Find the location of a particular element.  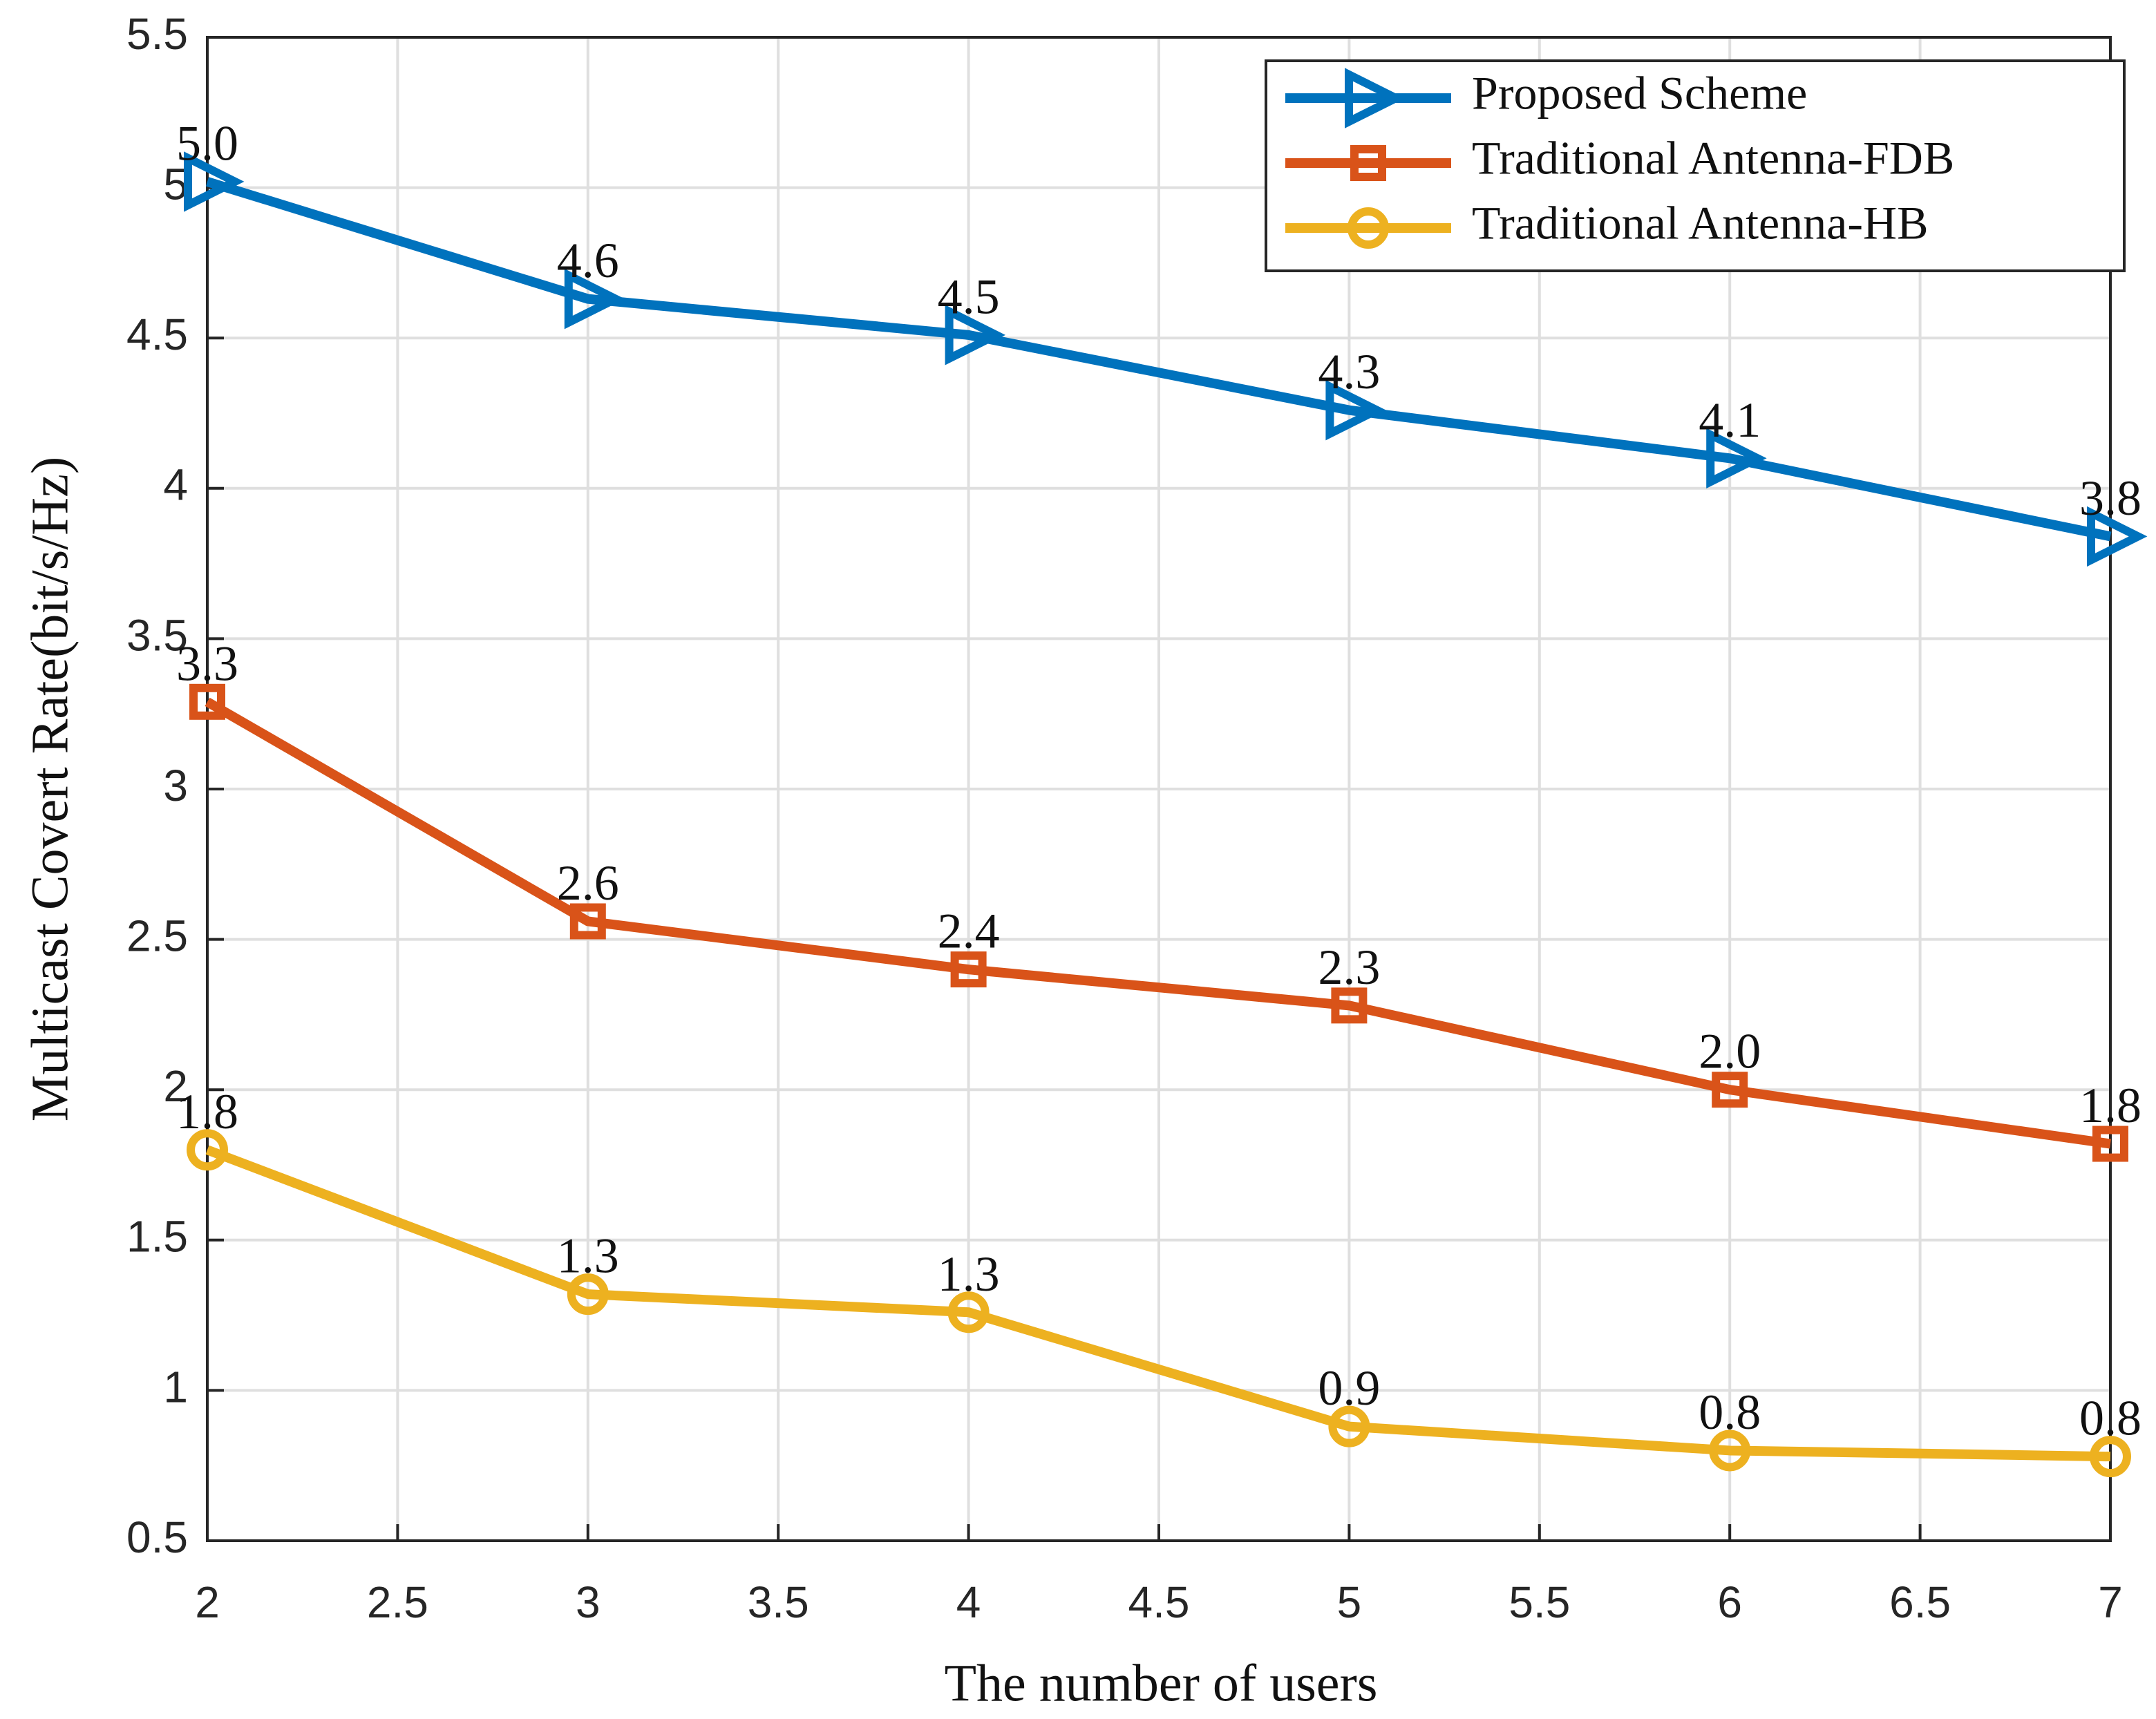

data-label: 4.1 is located at coordinates (1730, 420).